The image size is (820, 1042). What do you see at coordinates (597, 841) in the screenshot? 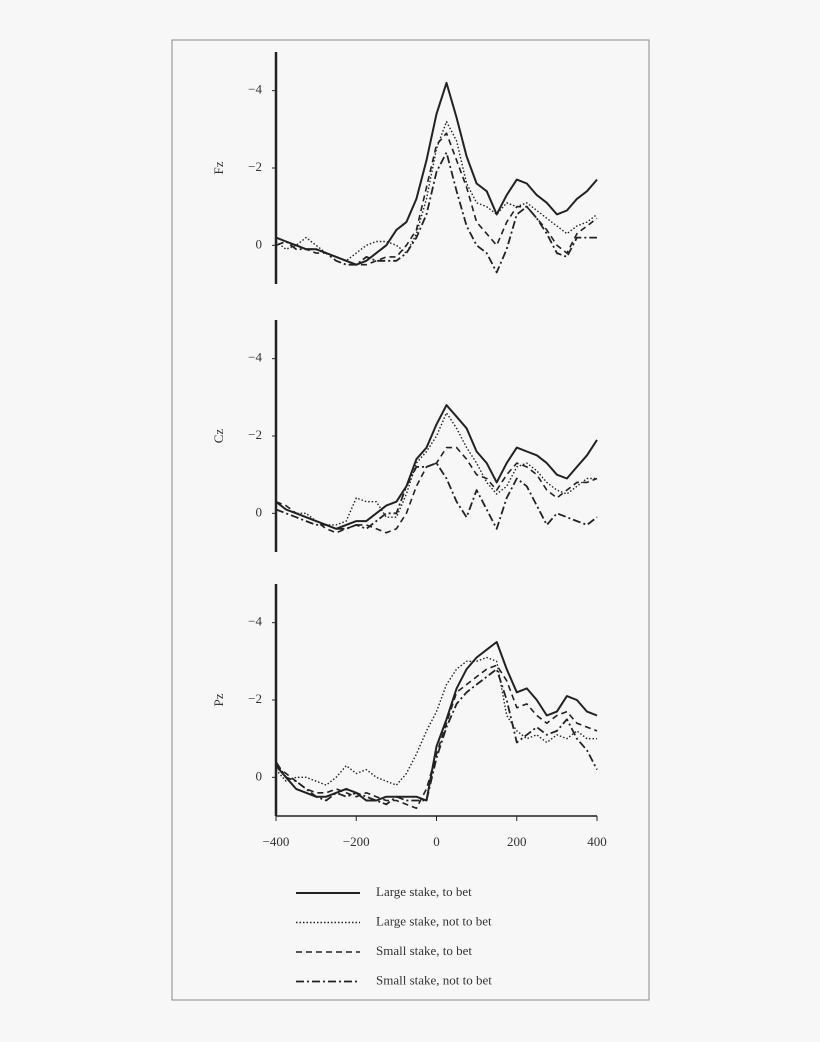
I see `x-tick-label: 400` at bounding box center [597, 841].